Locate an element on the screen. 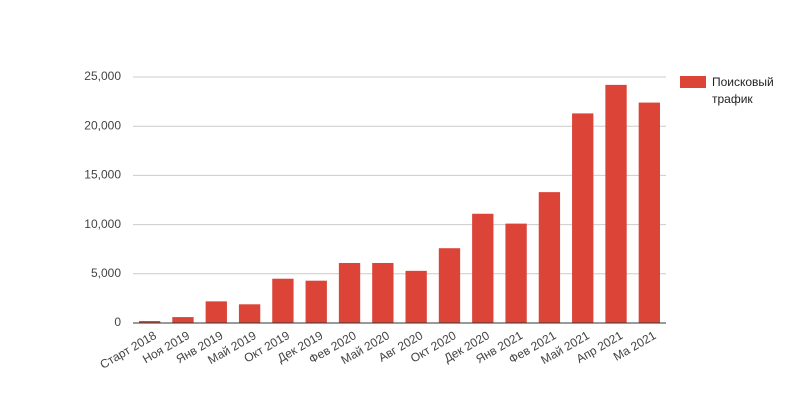  y-tick-label: 20,000 is located at coordinates (102, 125).